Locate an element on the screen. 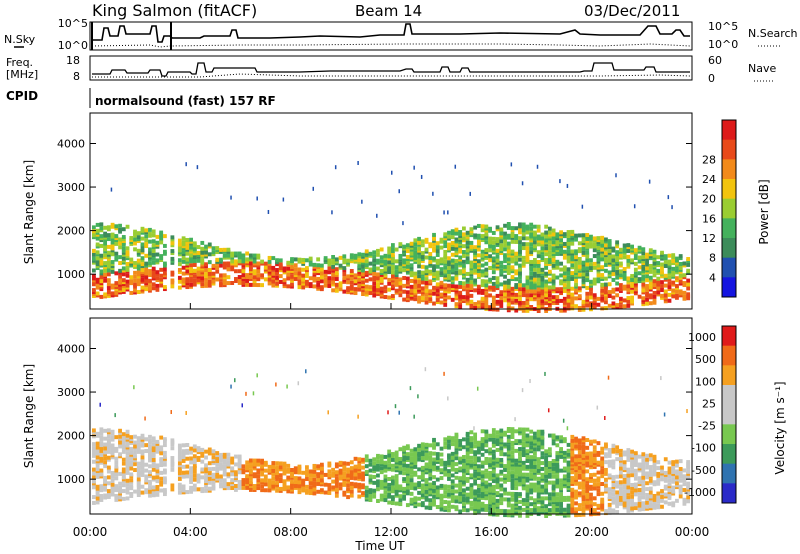  nave-tick-top: 60 is located at coordinates (715, 60).